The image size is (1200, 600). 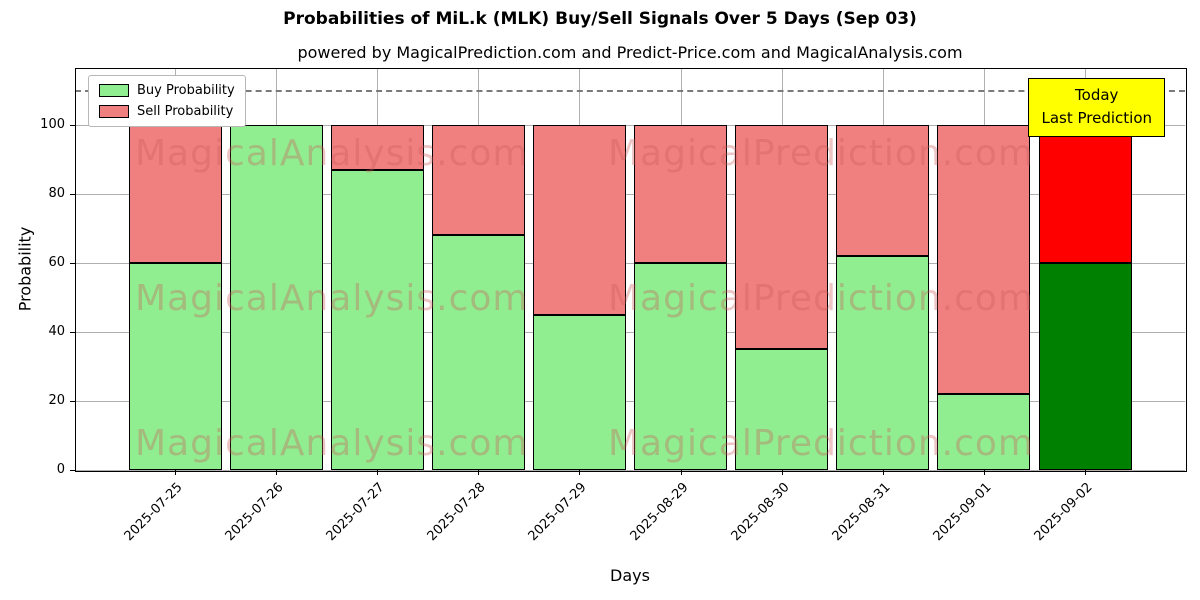 I want to click on annotation-line1: Today, so click(x=1097, y=95).